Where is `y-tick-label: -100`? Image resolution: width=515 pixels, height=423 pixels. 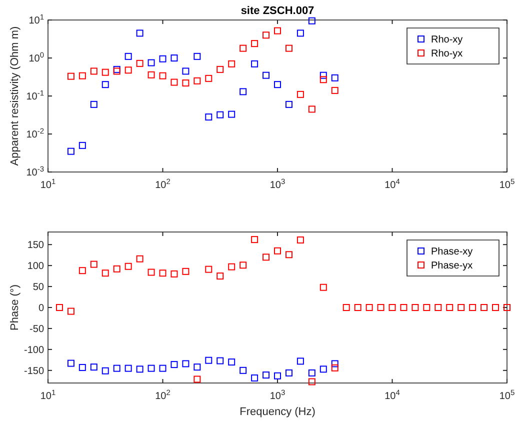
y-tick-label: -100 is located at coordinates (34, 350).